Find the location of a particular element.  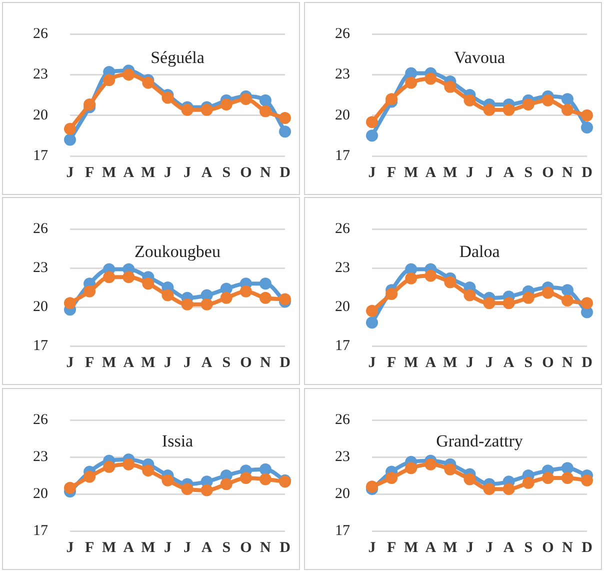

text: Issia is located at coordinates (178, 441).